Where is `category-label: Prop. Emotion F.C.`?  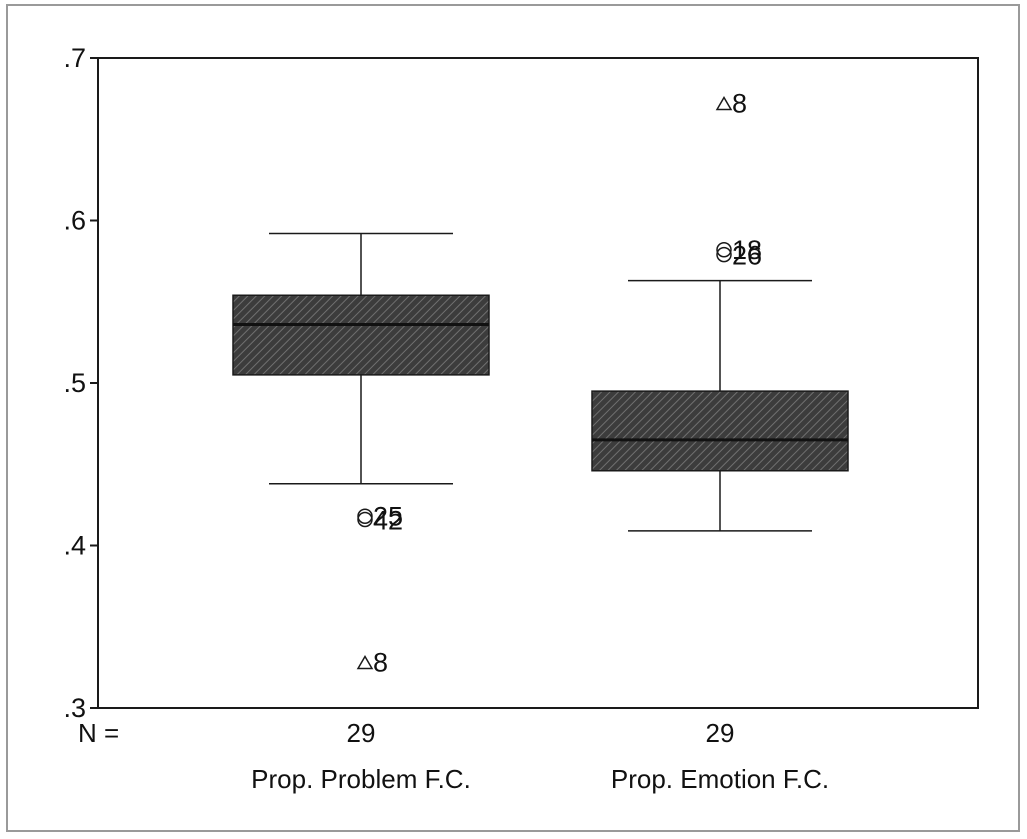 category-label: Prop. Emotion F.C. is located at coordinates (720, 779).